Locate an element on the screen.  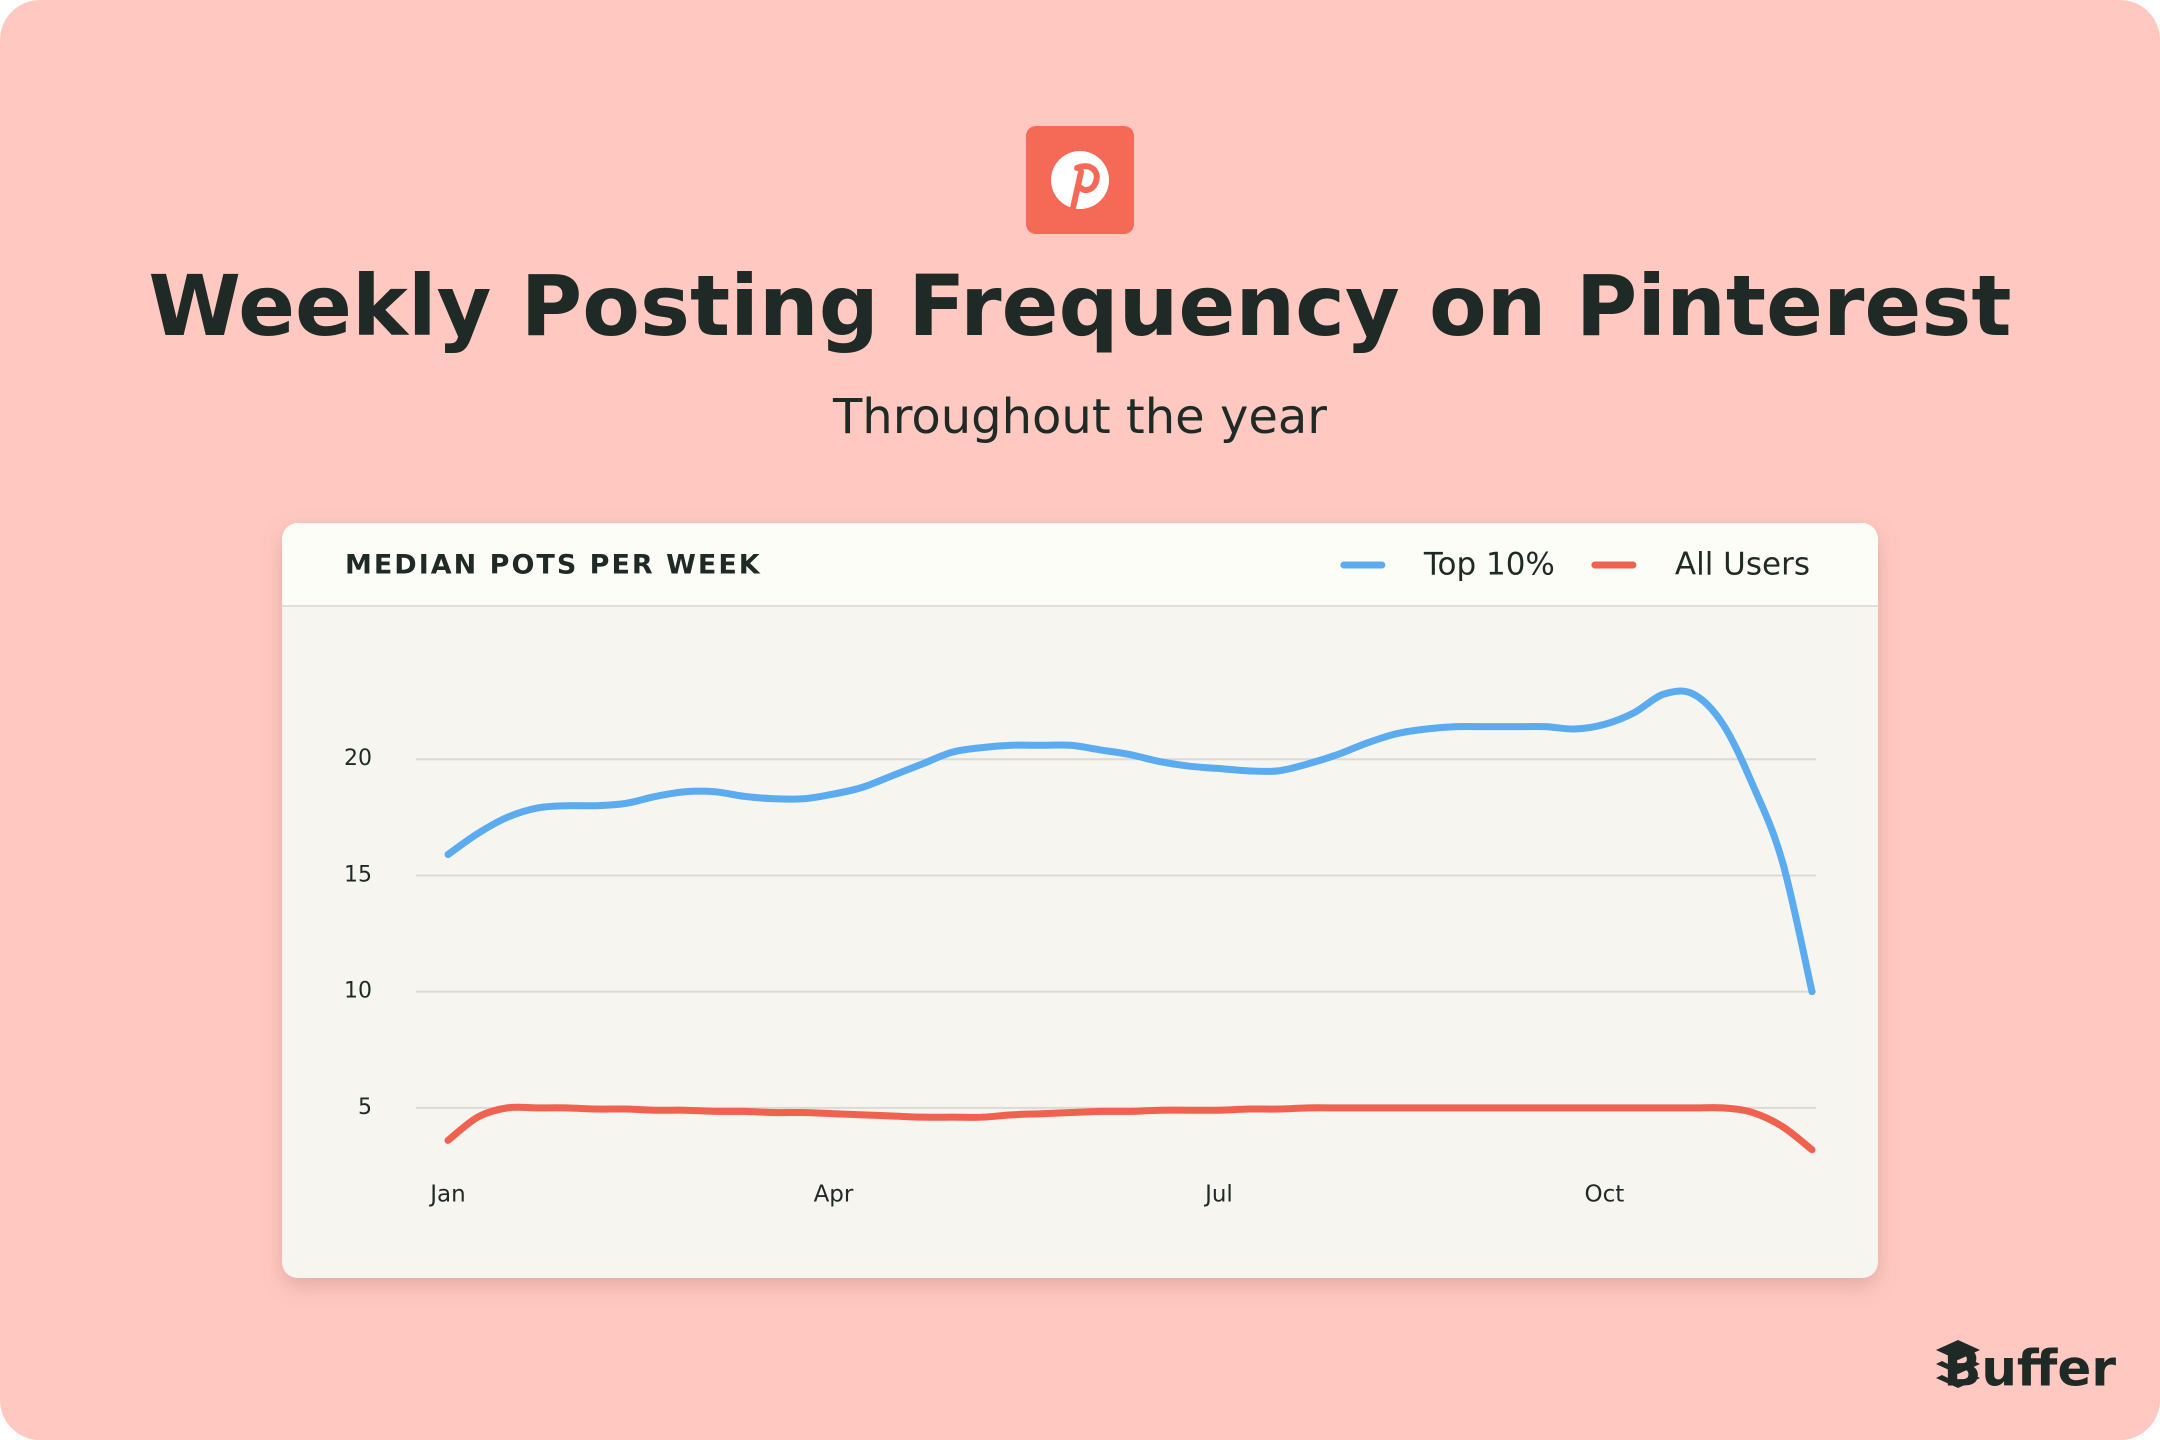
subtitle: Throughout the year is located at coordinates (1079, 417).